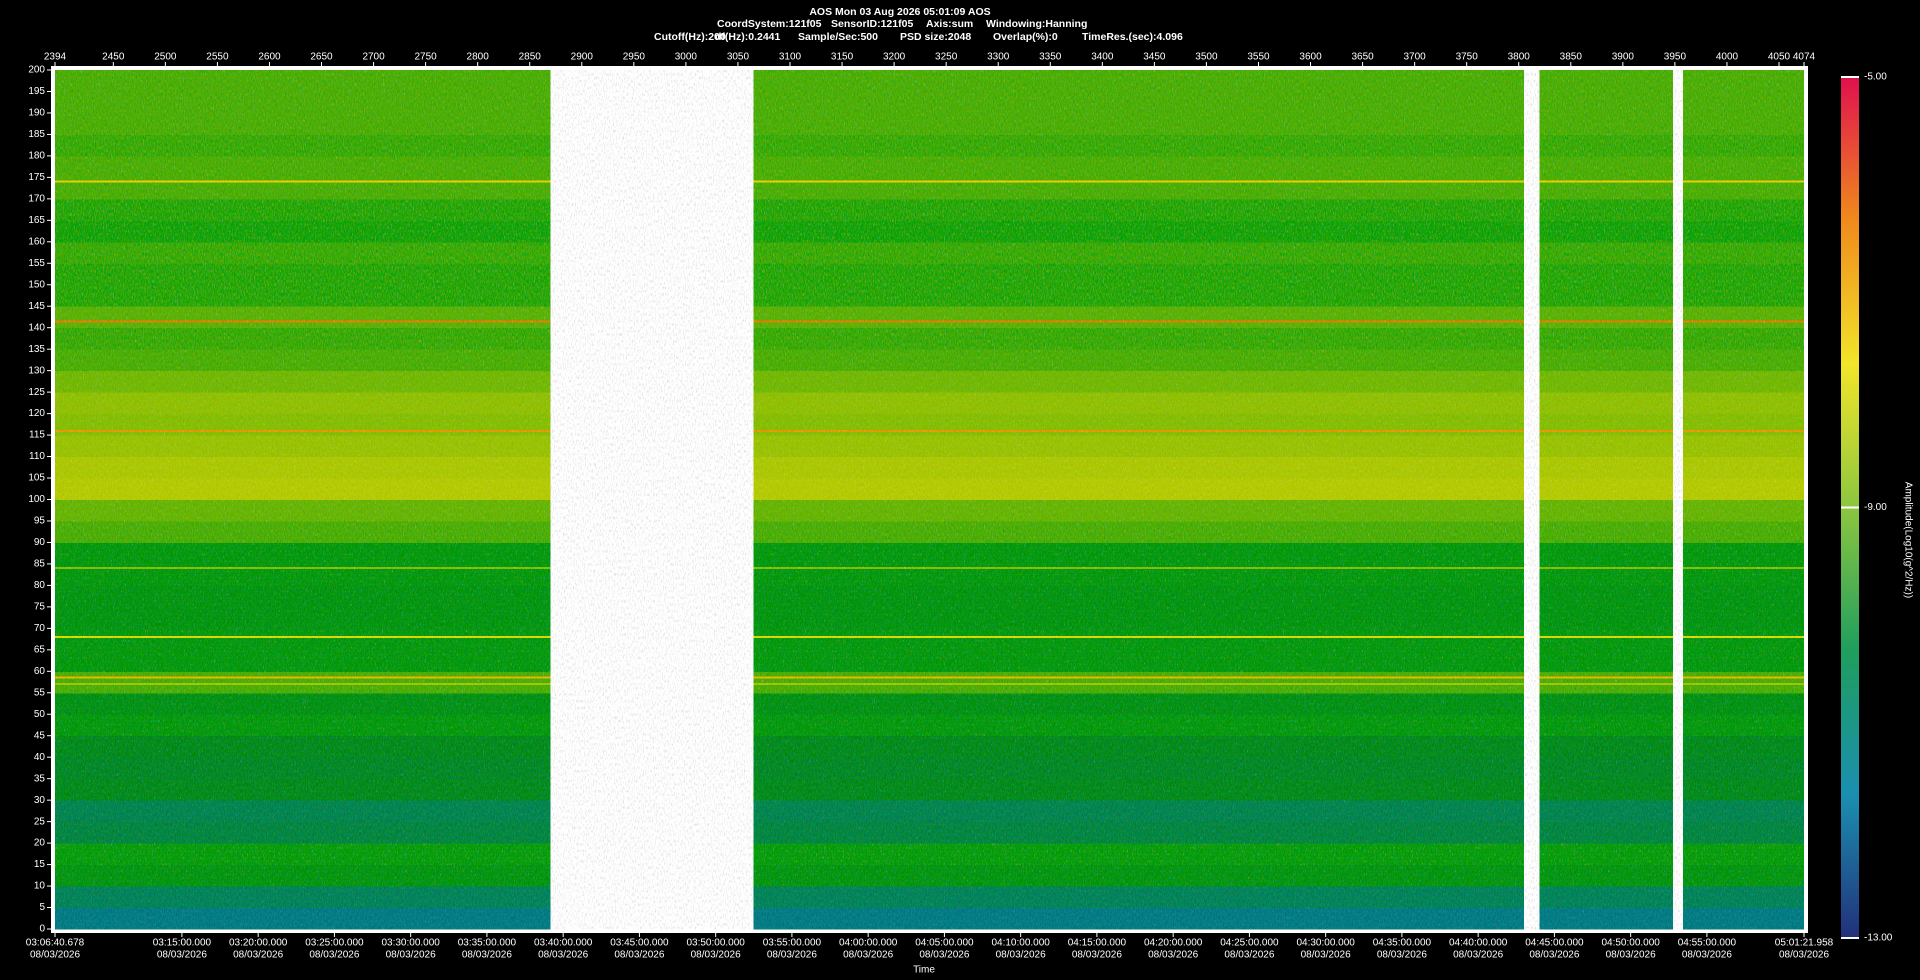  What do you see at coordinates (1571, 57) in the screenshot?
I see `x-tick-label: 3850` at bounding box center [1571, 57].